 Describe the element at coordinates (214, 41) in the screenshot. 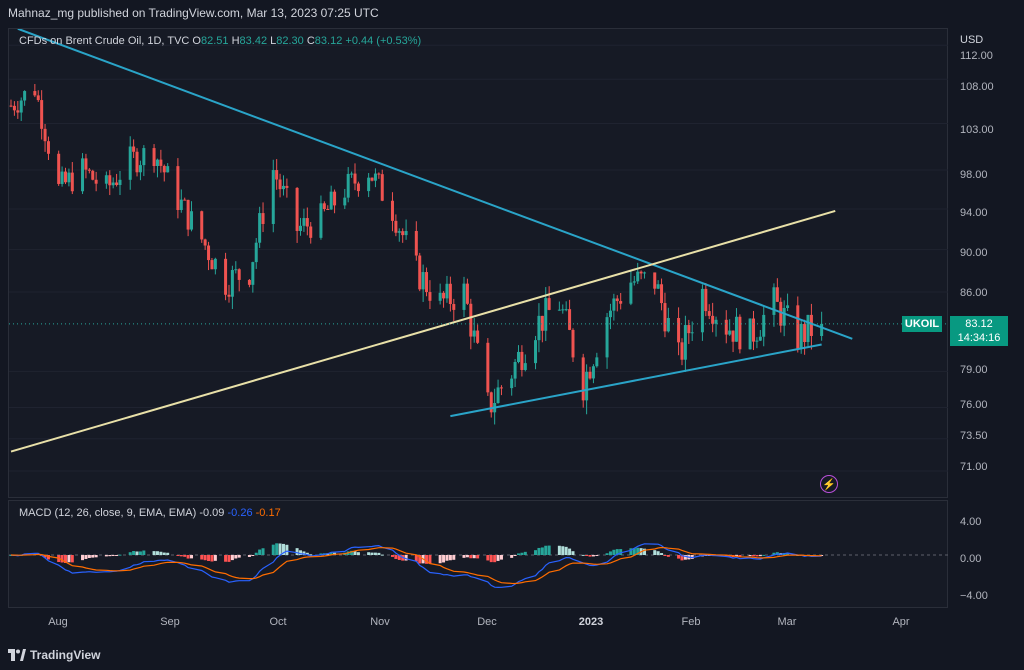

I see `open-value: 82.51` at that location.